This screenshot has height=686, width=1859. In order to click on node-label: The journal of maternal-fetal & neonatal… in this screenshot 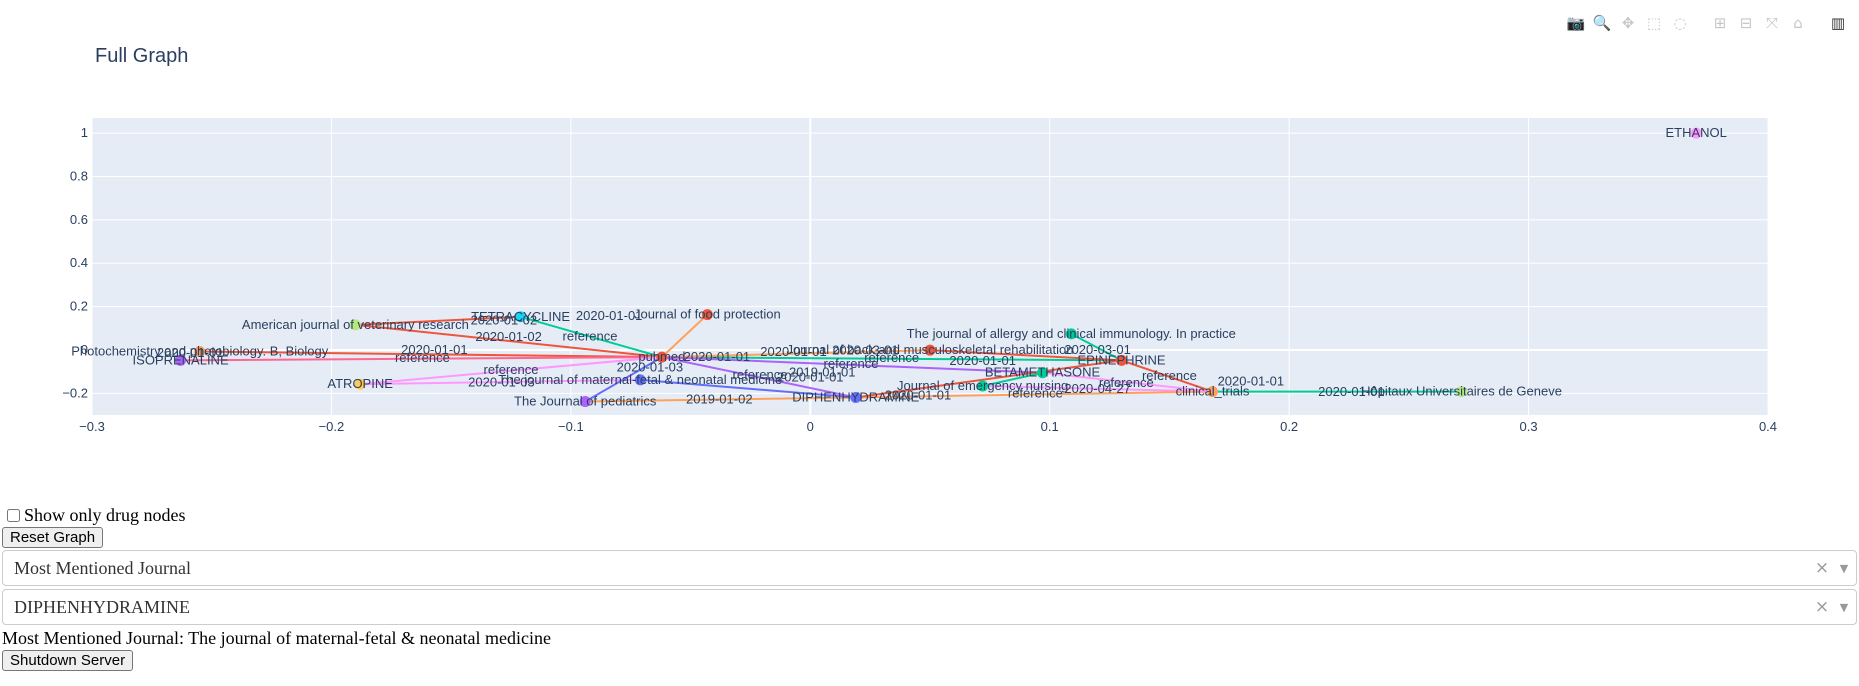, I will do `click(640, 379)`.